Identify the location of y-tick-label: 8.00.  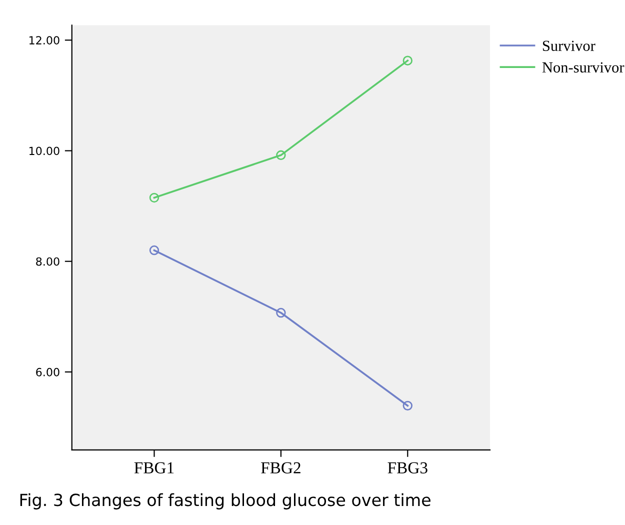
(48, 261).